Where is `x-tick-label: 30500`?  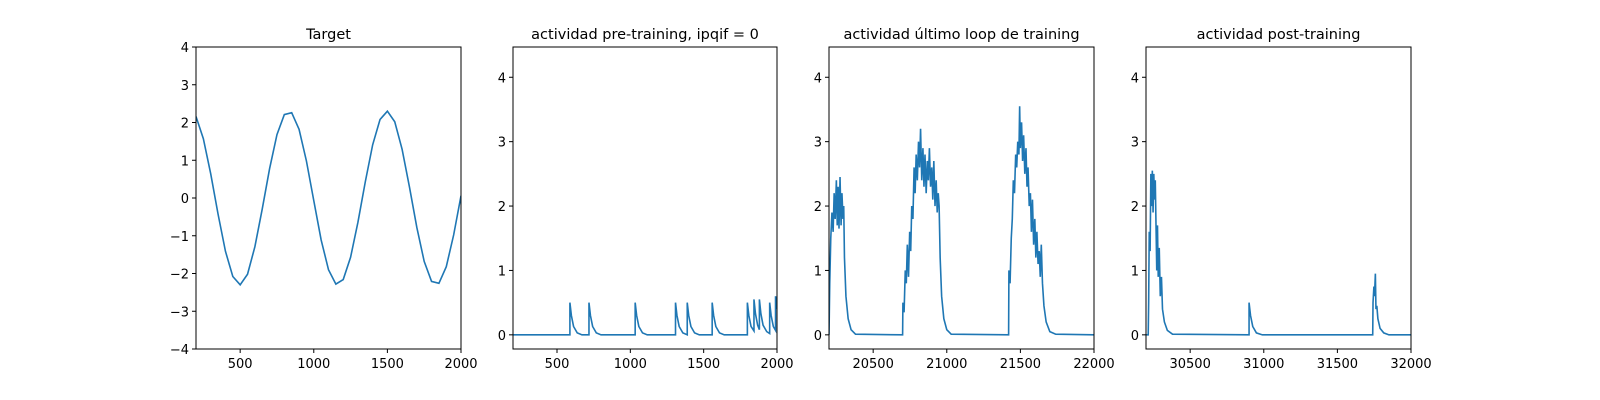
x-tick-label: 30500 is located at coordinates (1189, 364).